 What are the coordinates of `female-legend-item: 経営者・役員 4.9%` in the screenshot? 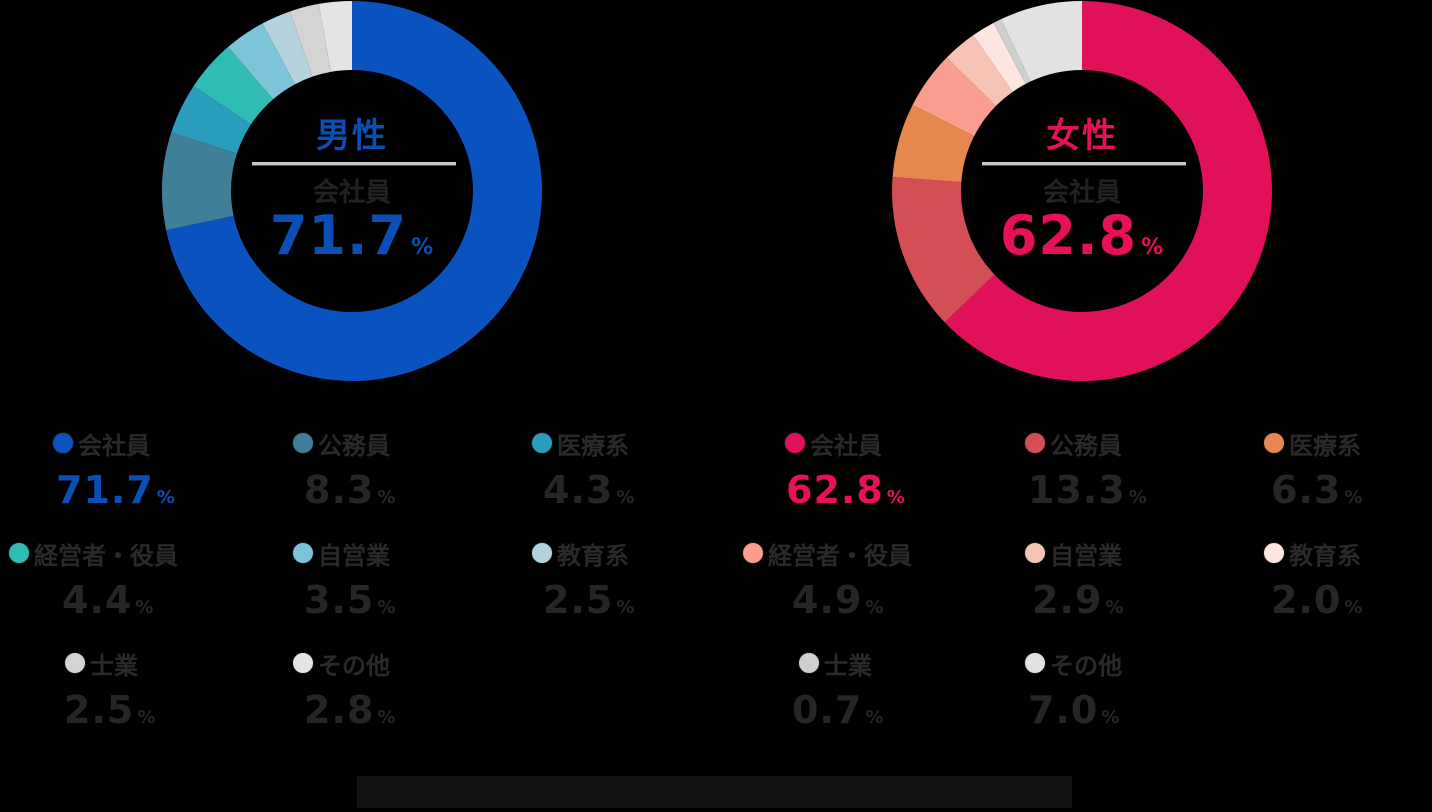 It's located at (852, 580).